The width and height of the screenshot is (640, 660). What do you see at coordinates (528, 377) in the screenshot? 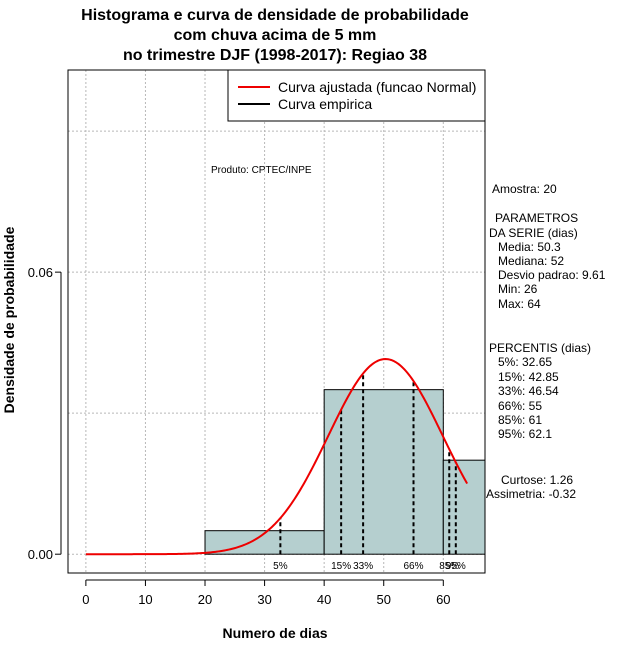
I see `percentile-line: 15%: 42.85` at bounding box center [528, 377].